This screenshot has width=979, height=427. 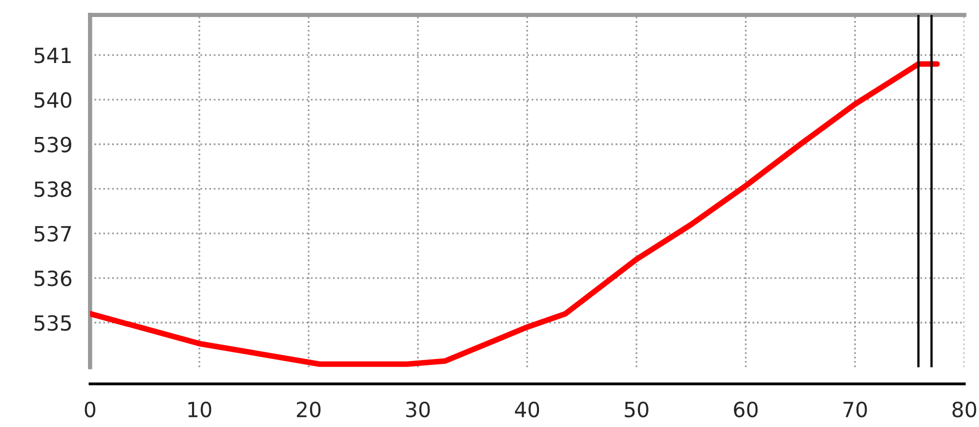 What do you see at coordinates (418, 410) in the screenshot?
I see `x-tick-label: 30` at bounding box center [418, 410].